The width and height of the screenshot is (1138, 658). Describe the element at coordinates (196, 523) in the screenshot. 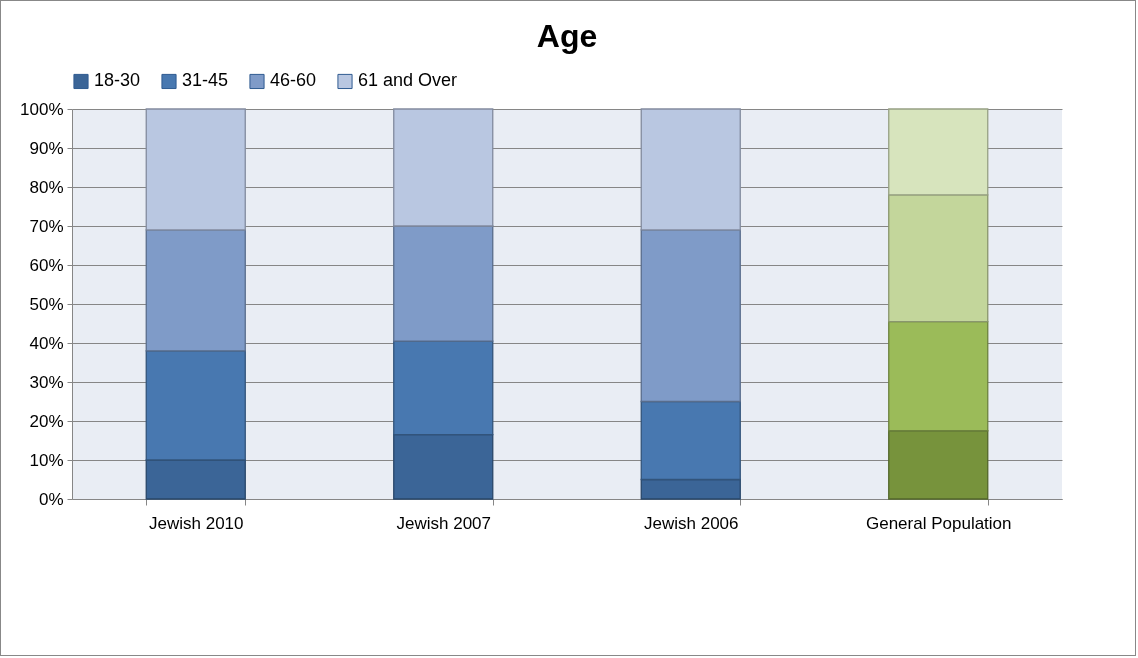

I see `x-tick-label: Jewish 2010` at that location.